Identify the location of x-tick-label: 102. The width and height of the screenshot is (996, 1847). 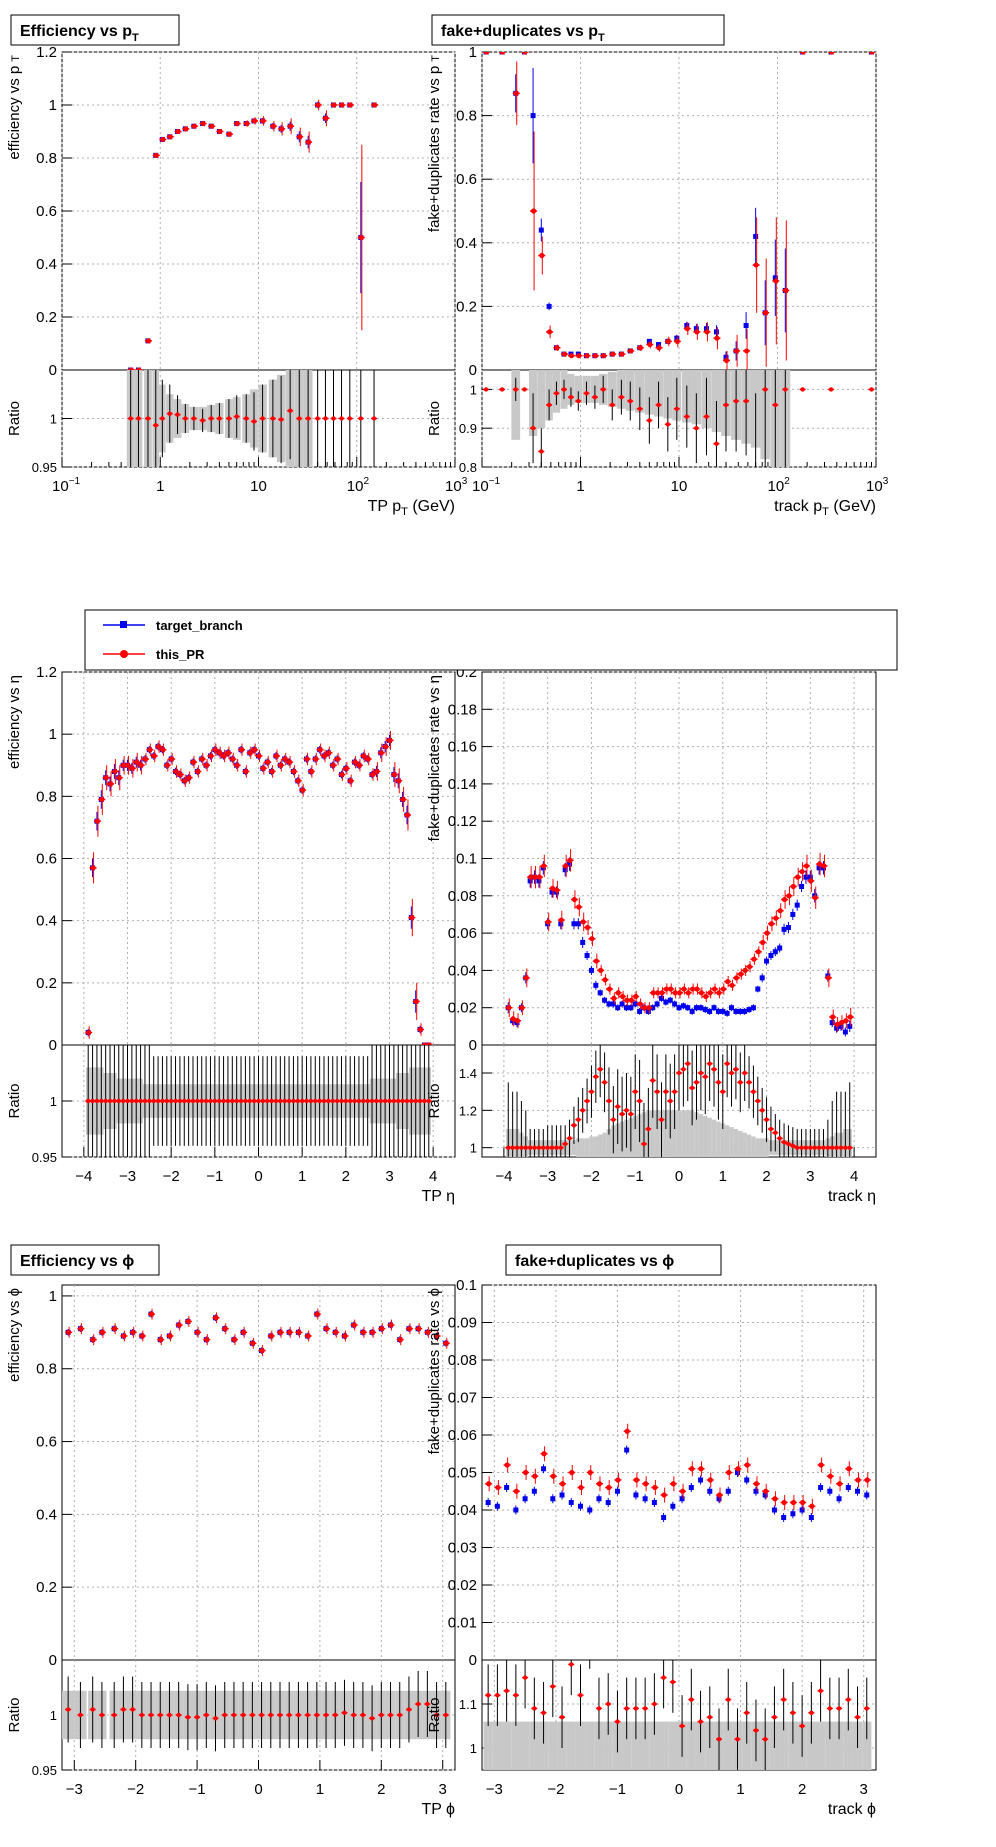
(779, 485).